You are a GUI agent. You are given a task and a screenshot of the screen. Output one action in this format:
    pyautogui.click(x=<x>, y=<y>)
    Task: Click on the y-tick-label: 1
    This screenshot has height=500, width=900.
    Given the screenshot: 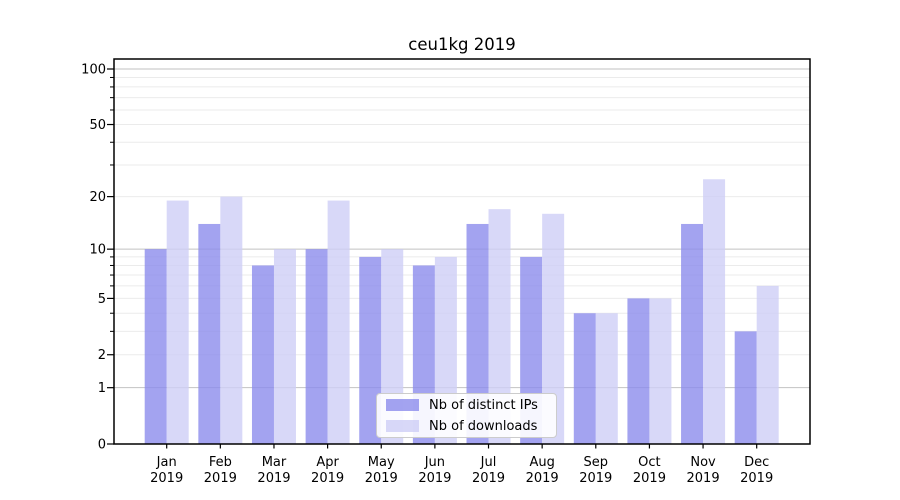 What is the action you would take?
    pyautogui.click(x=102, y=388)
    